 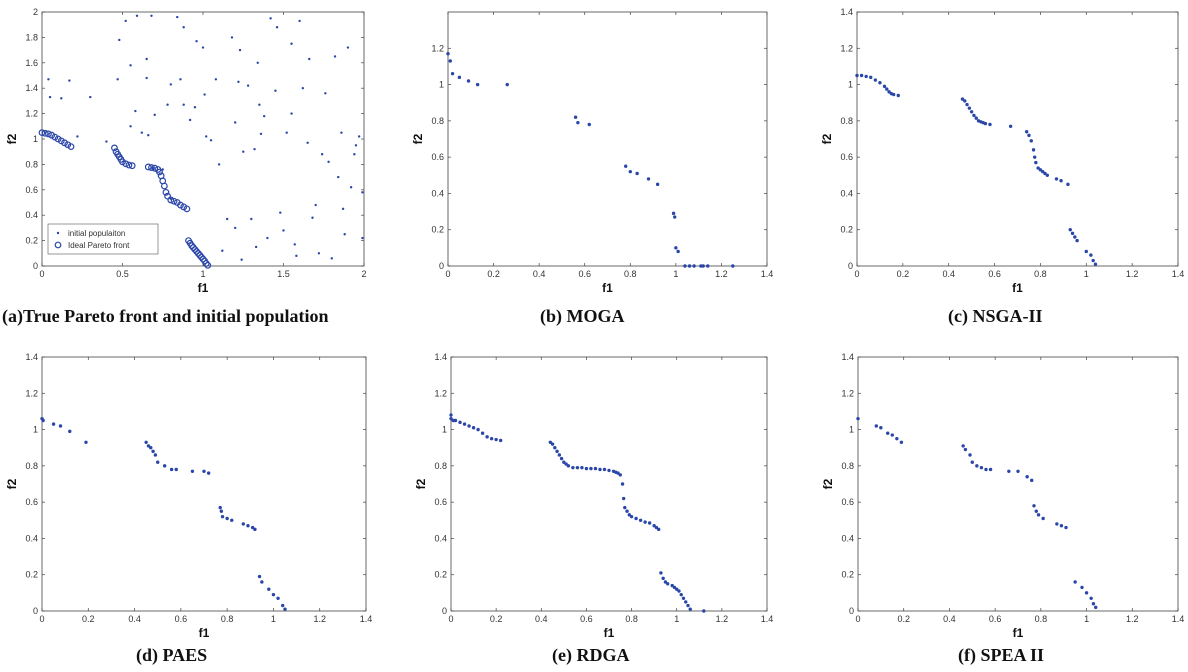 I want to click on legend-marker-circle, so click(x=58, y=245).